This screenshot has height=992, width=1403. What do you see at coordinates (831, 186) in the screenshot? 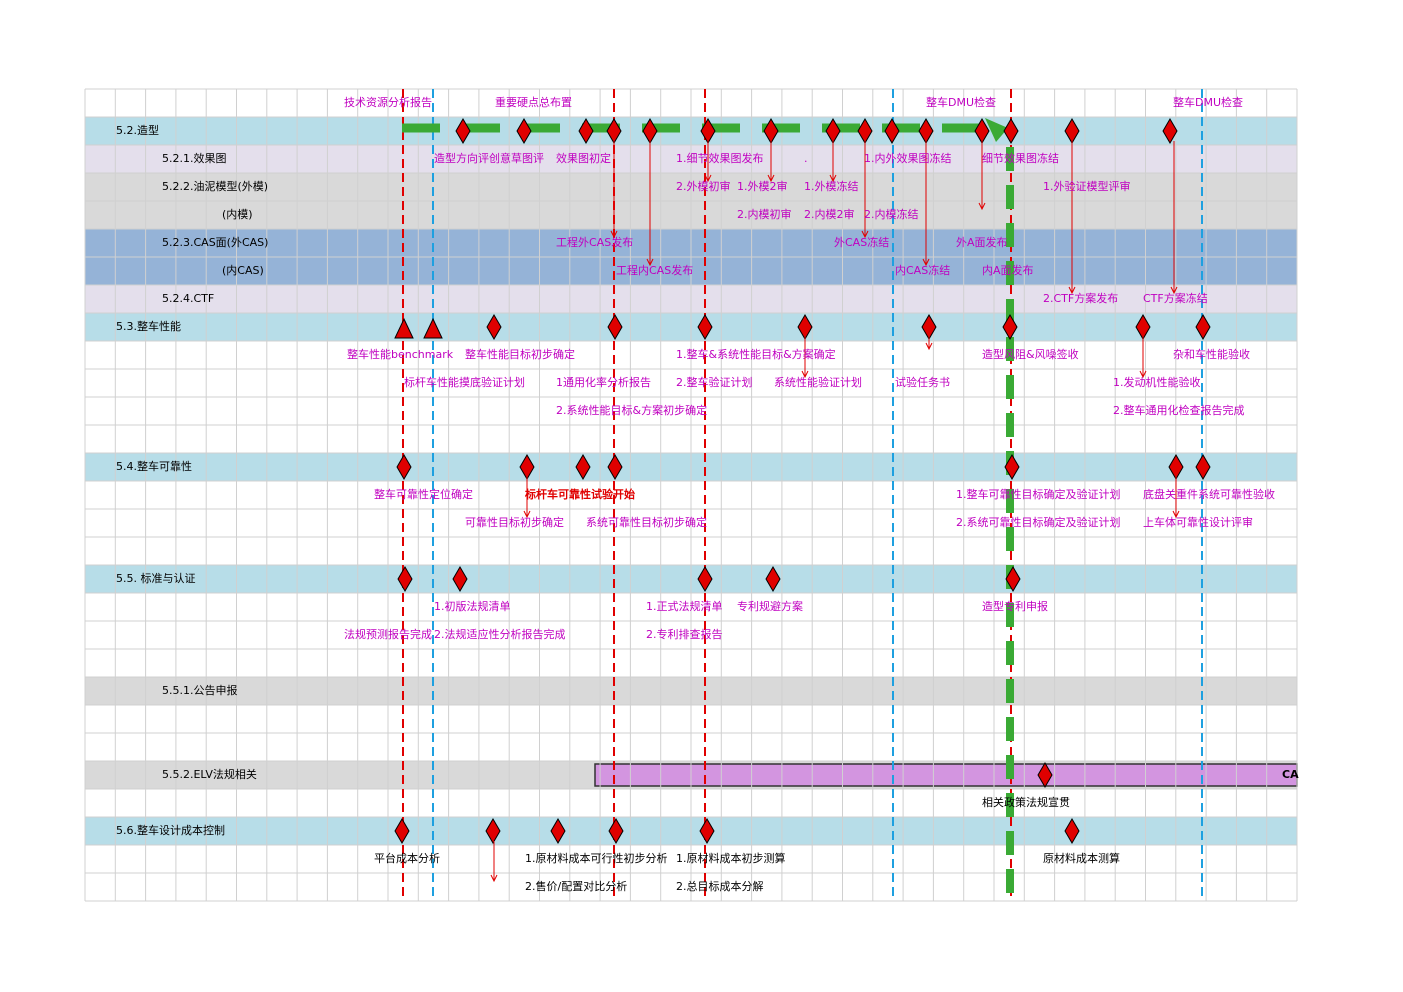
I see `milestone-note: 1.外模冻结` at bounding box center [831, 186].